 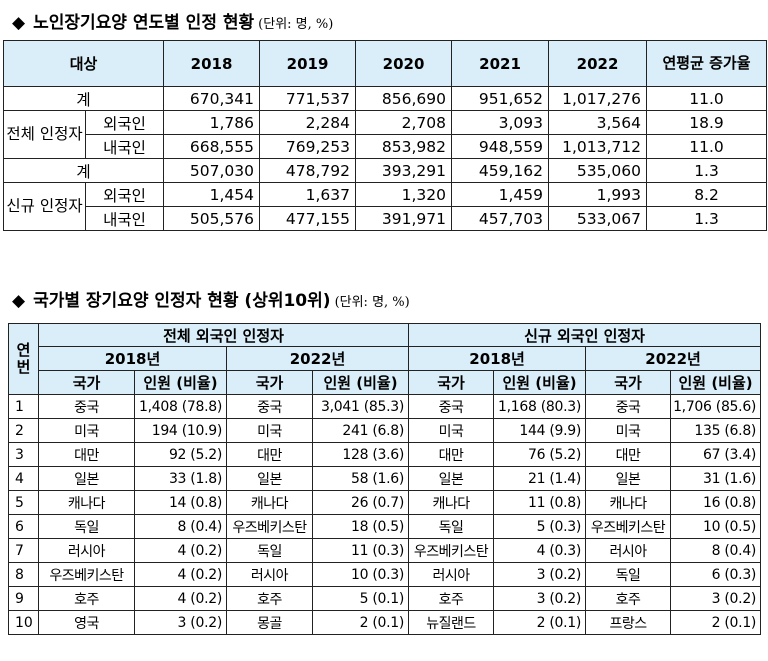 I want to click on header-group-total: 전체 외국인 인정자, so click(x=223, y=335).